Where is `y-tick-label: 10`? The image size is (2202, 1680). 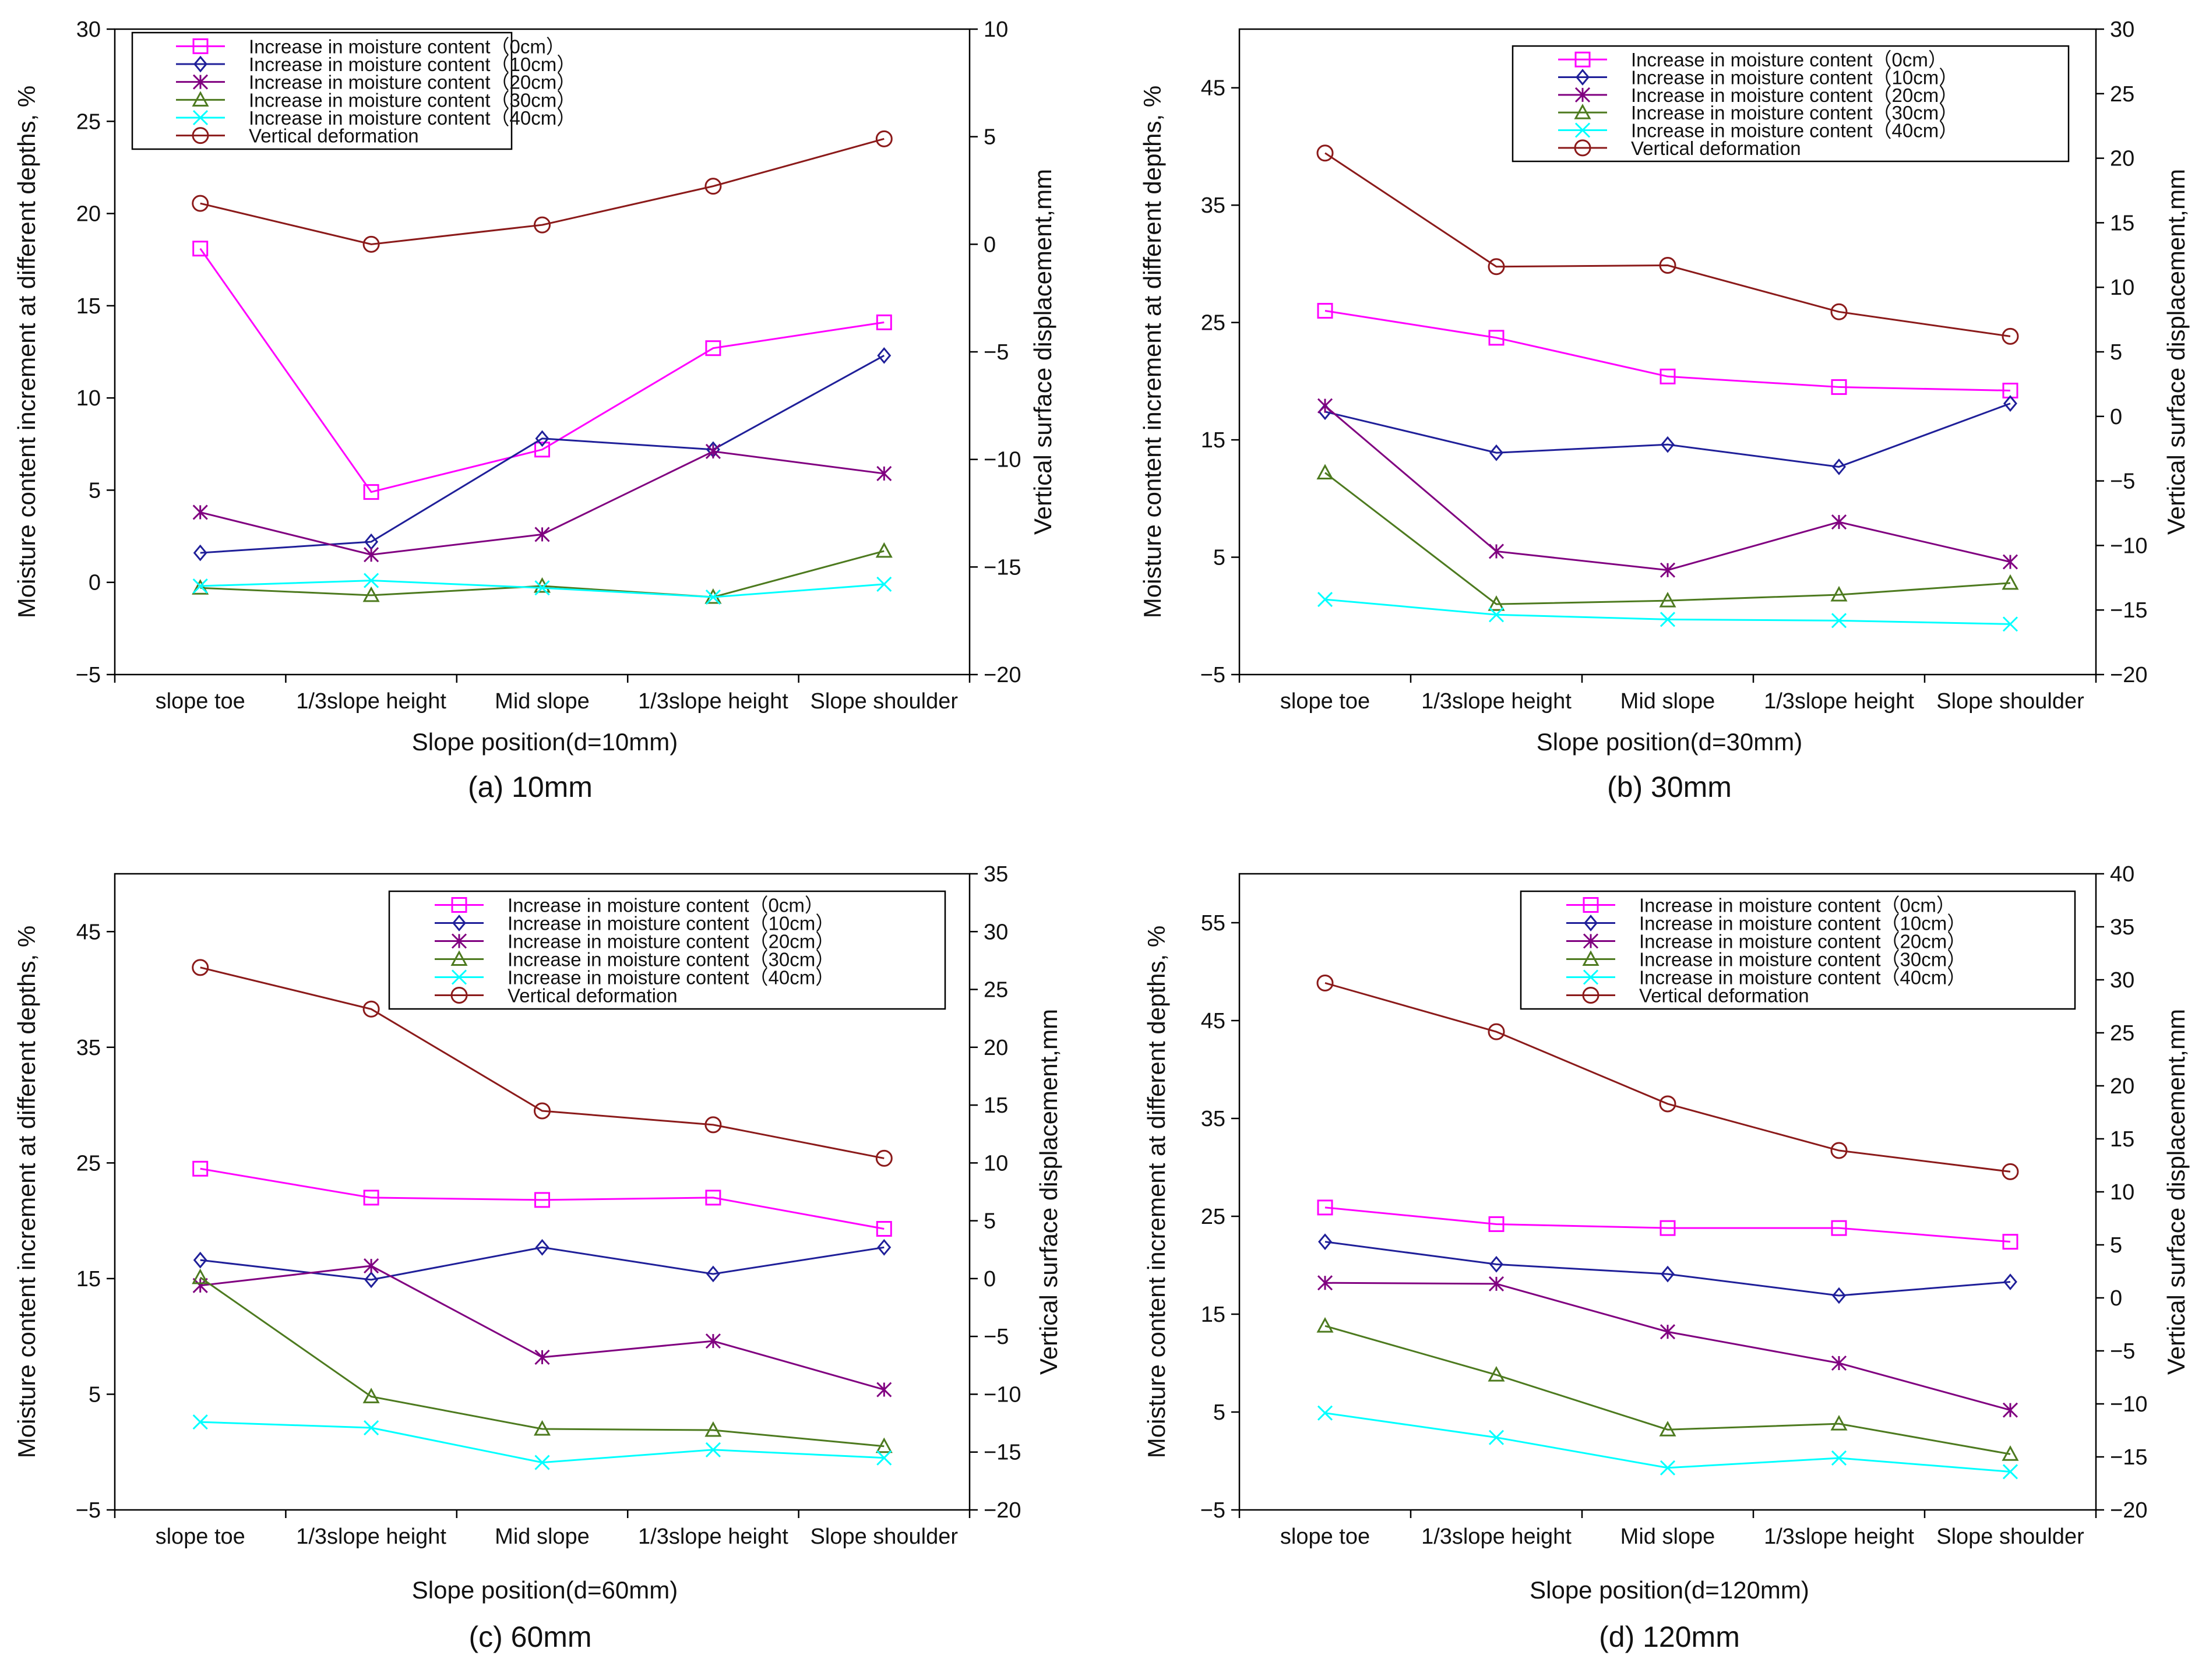
y-tick-label: 10 is located at coordinates (88, 398).